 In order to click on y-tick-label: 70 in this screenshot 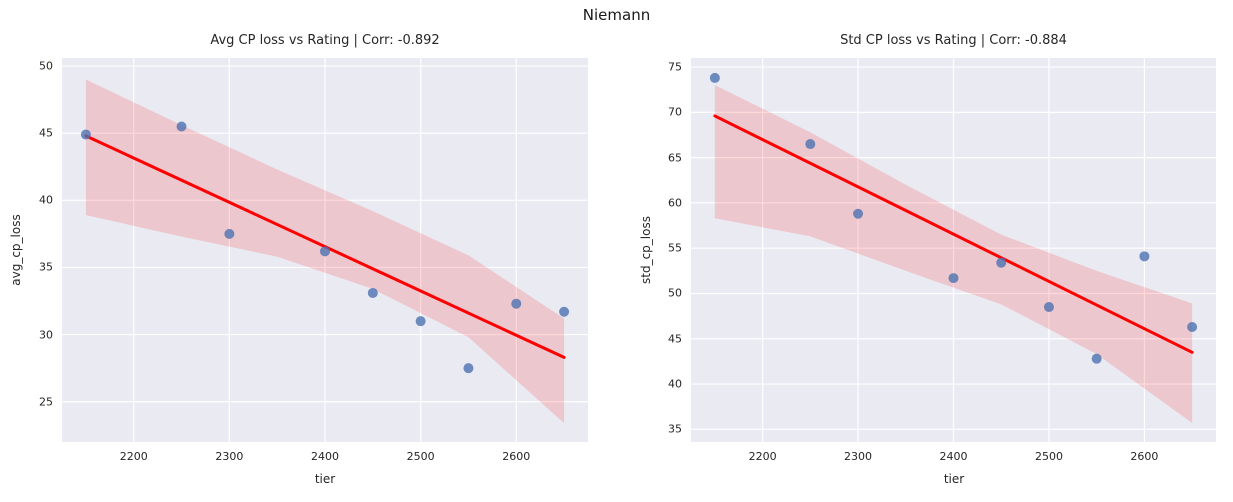, I will do `click(675, 112)`.